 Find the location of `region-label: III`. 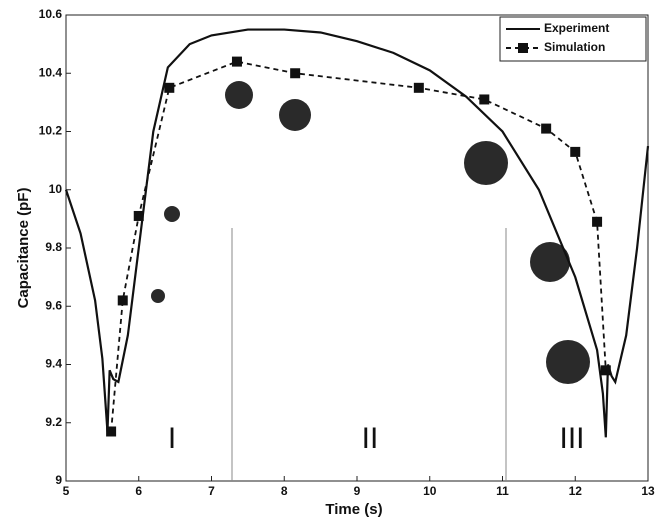

region-label: III is located at coordinates (571, 438).